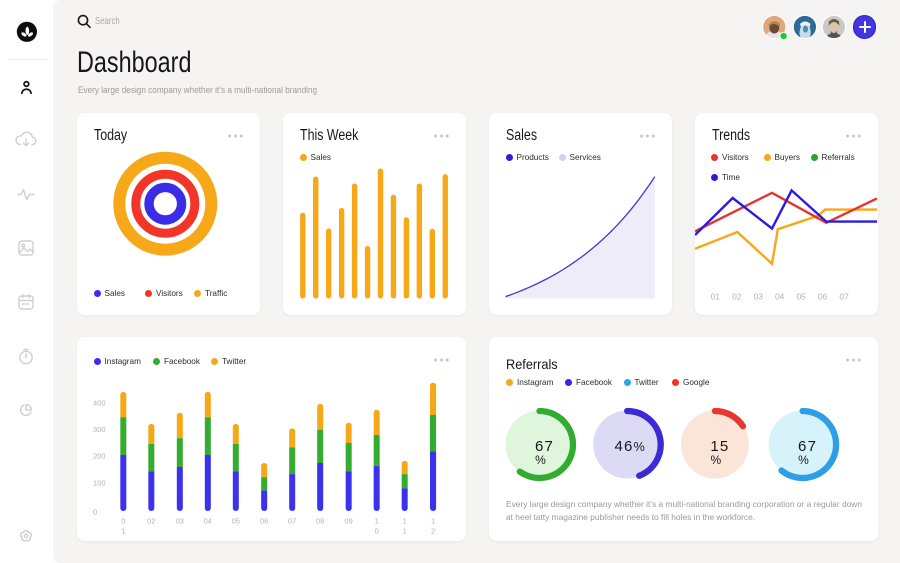 Image resolution: width=900 pixels, height=563 pixels. What do you see at coordinates (349, 520) in the screenshot?
I see `svg-text: 09` at bounding box center [349, 520].